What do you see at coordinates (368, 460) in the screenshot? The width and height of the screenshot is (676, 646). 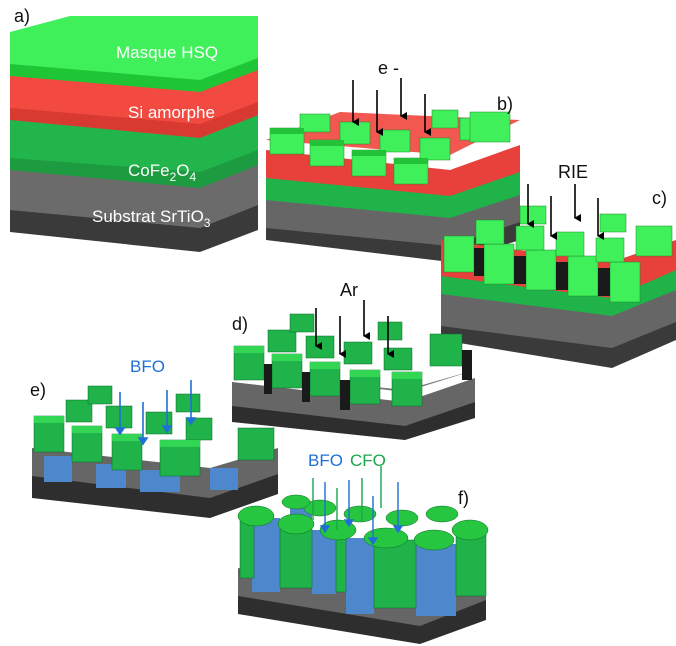 I see `cfo-label-f: CFO` at bounding box center [368, 460].